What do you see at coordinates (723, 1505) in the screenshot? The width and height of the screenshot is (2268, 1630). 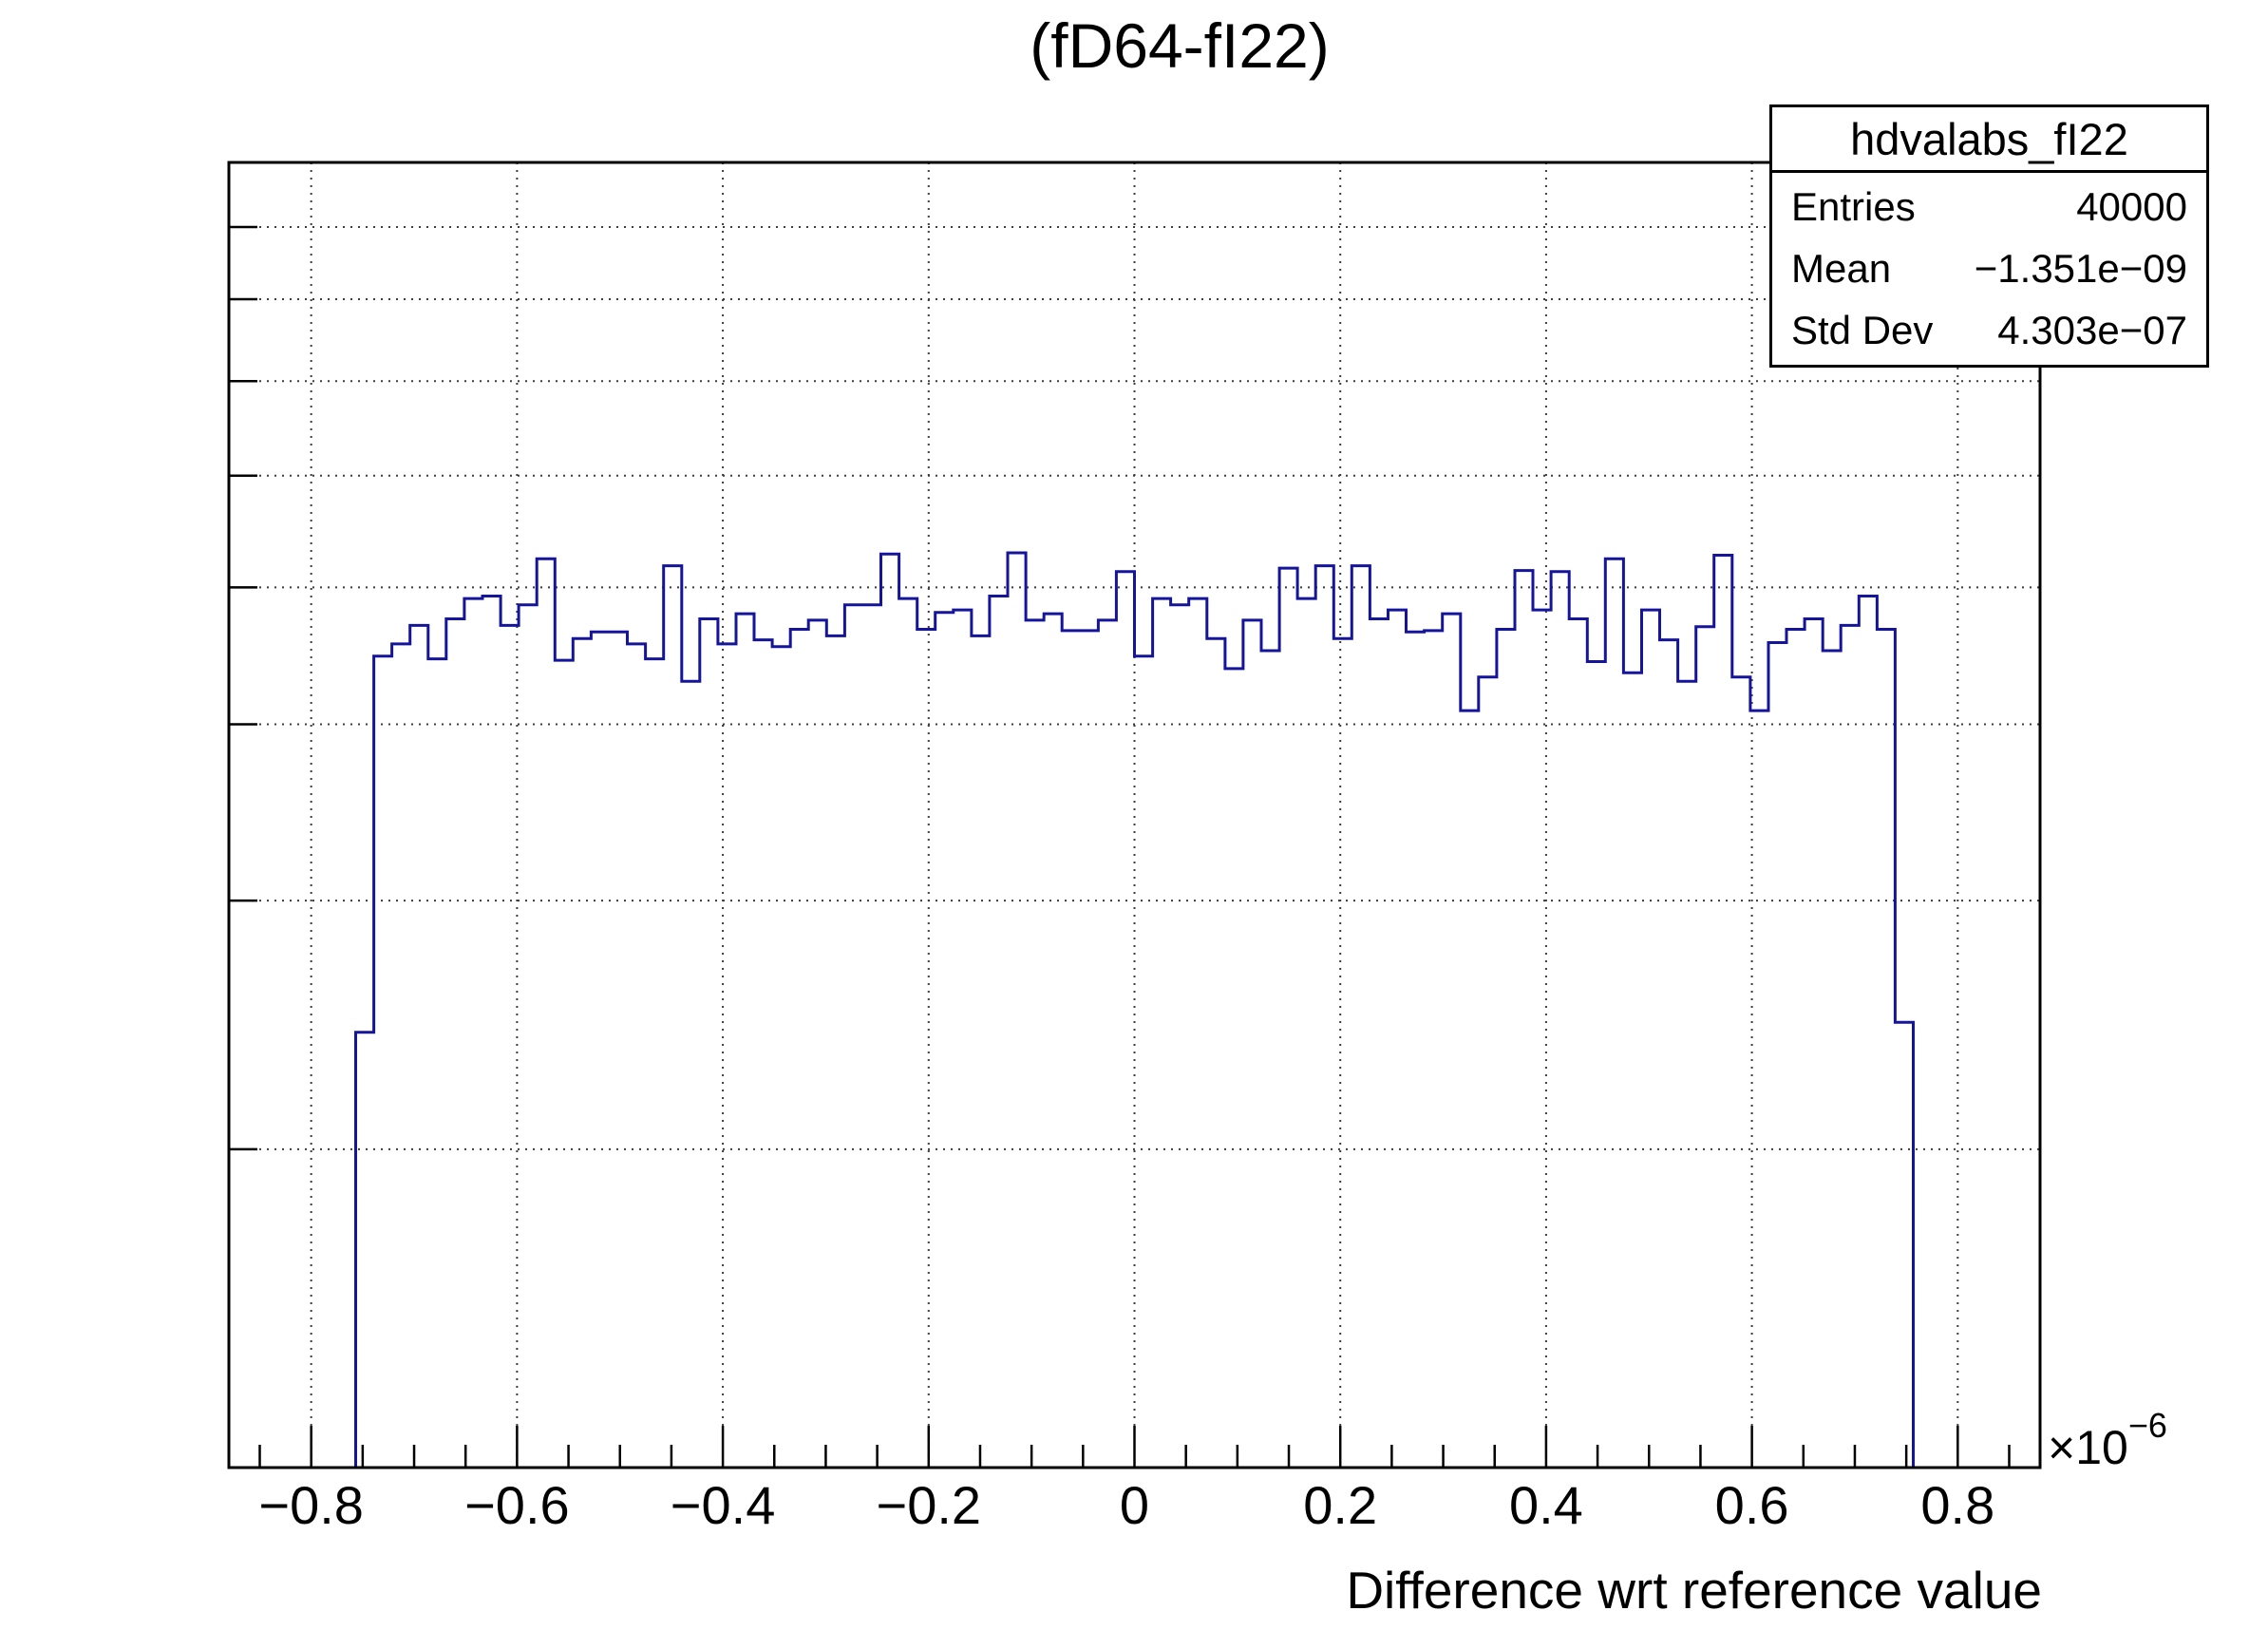 I see `x-tick-label: −0.4` at bounding box center [723, 1505].